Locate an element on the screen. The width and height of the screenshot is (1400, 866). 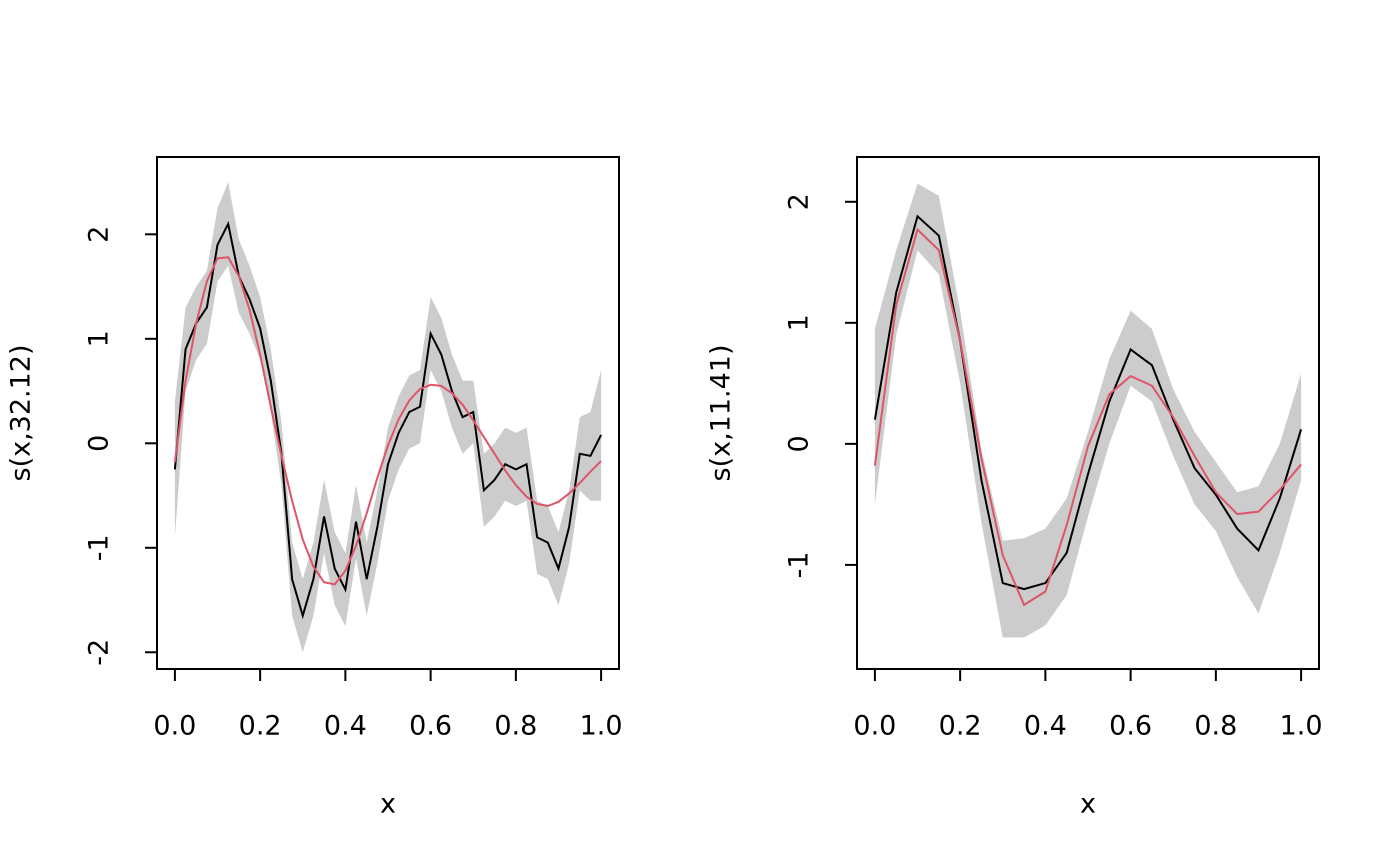
y-tick-label: -2 is located at coordinates (99, 652).